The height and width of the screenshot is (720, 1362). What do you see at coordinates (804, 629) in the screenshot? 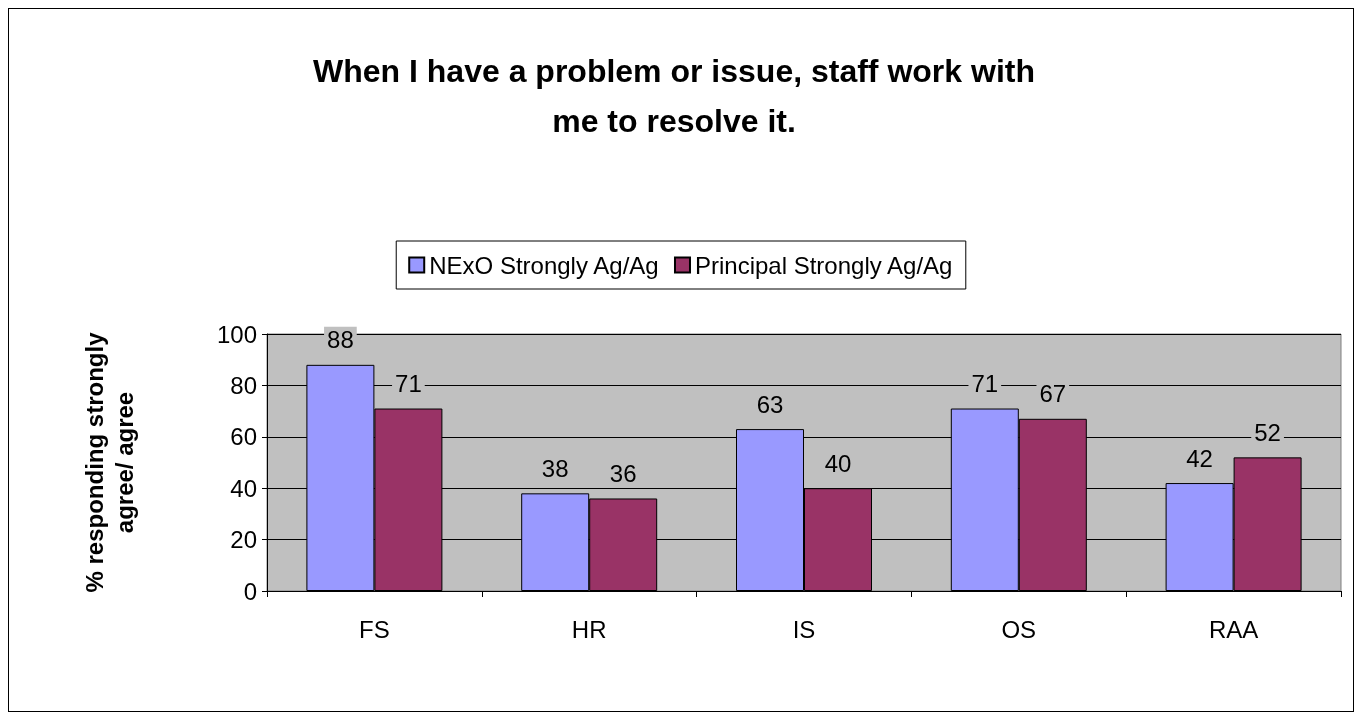
I see `x-tick-label: IS` at bounding box center [804, 629].